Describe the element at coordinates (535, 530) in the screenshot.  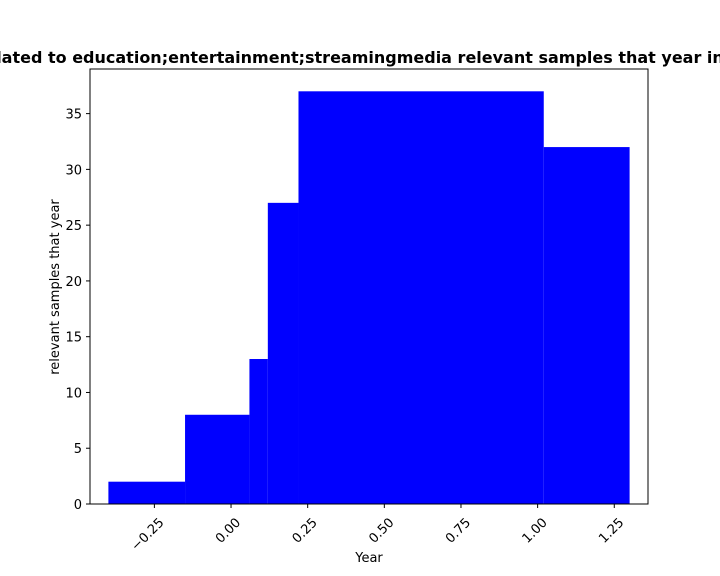
I see `x-tick-label: 1.00` at that location.